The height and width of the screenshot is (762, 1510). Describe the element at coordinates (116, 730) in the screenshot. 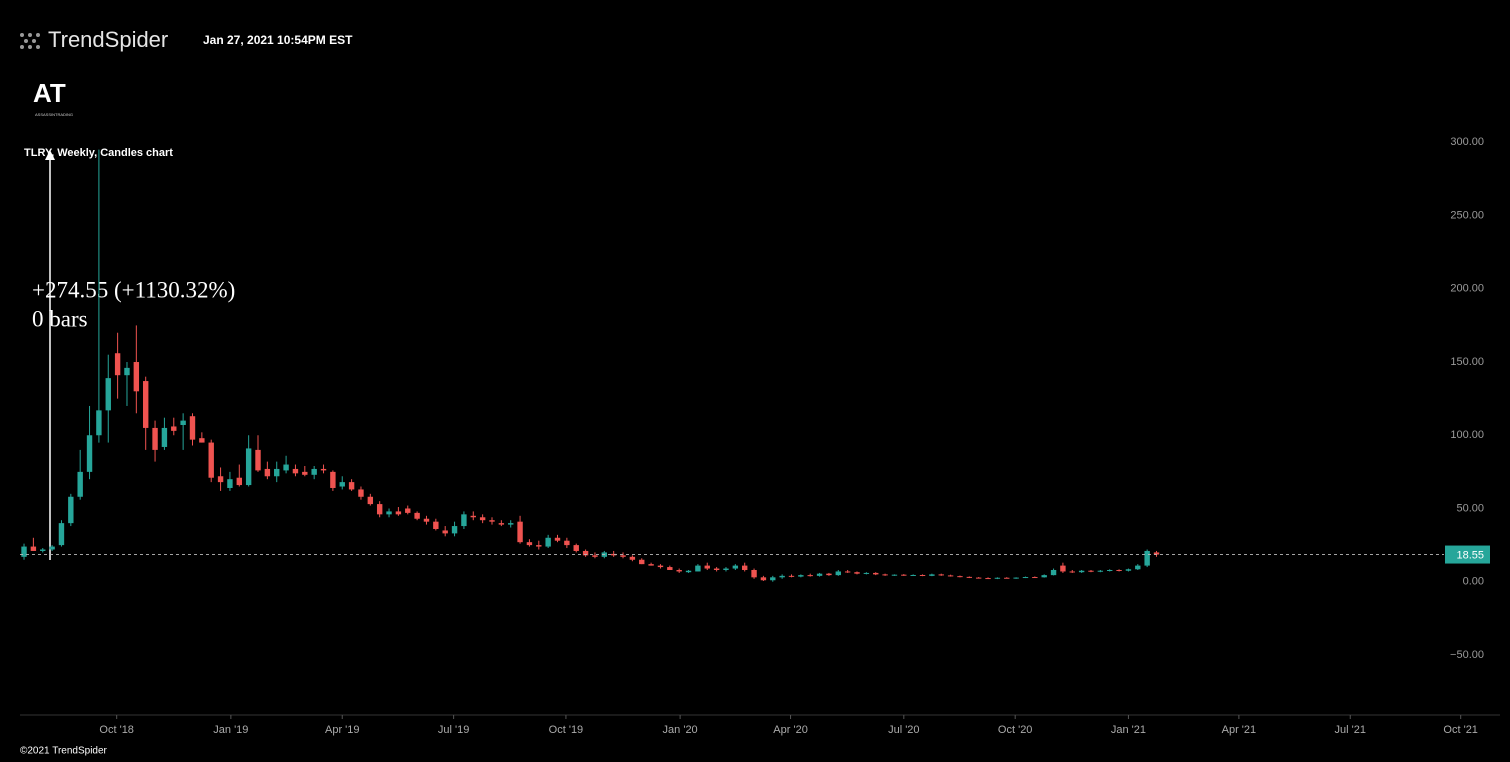

I see `x-tick-label: Oct '18` at that location.